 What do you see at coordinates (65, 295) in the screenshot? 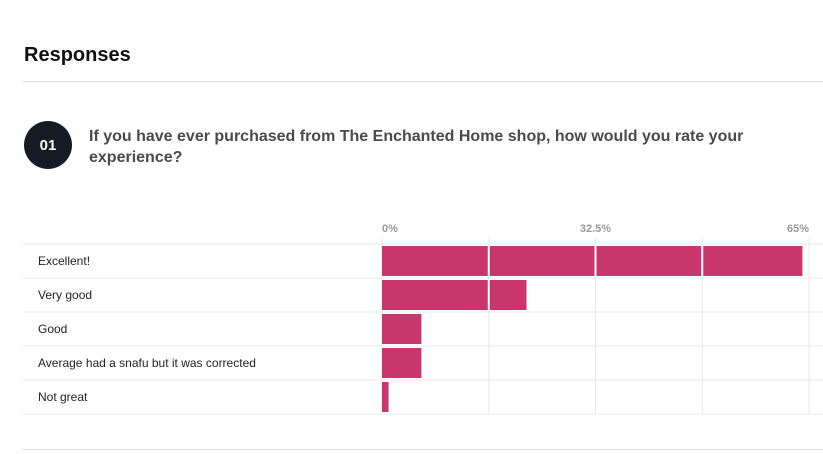
I see `category-label: Very good` at bounding box center [65, 295].